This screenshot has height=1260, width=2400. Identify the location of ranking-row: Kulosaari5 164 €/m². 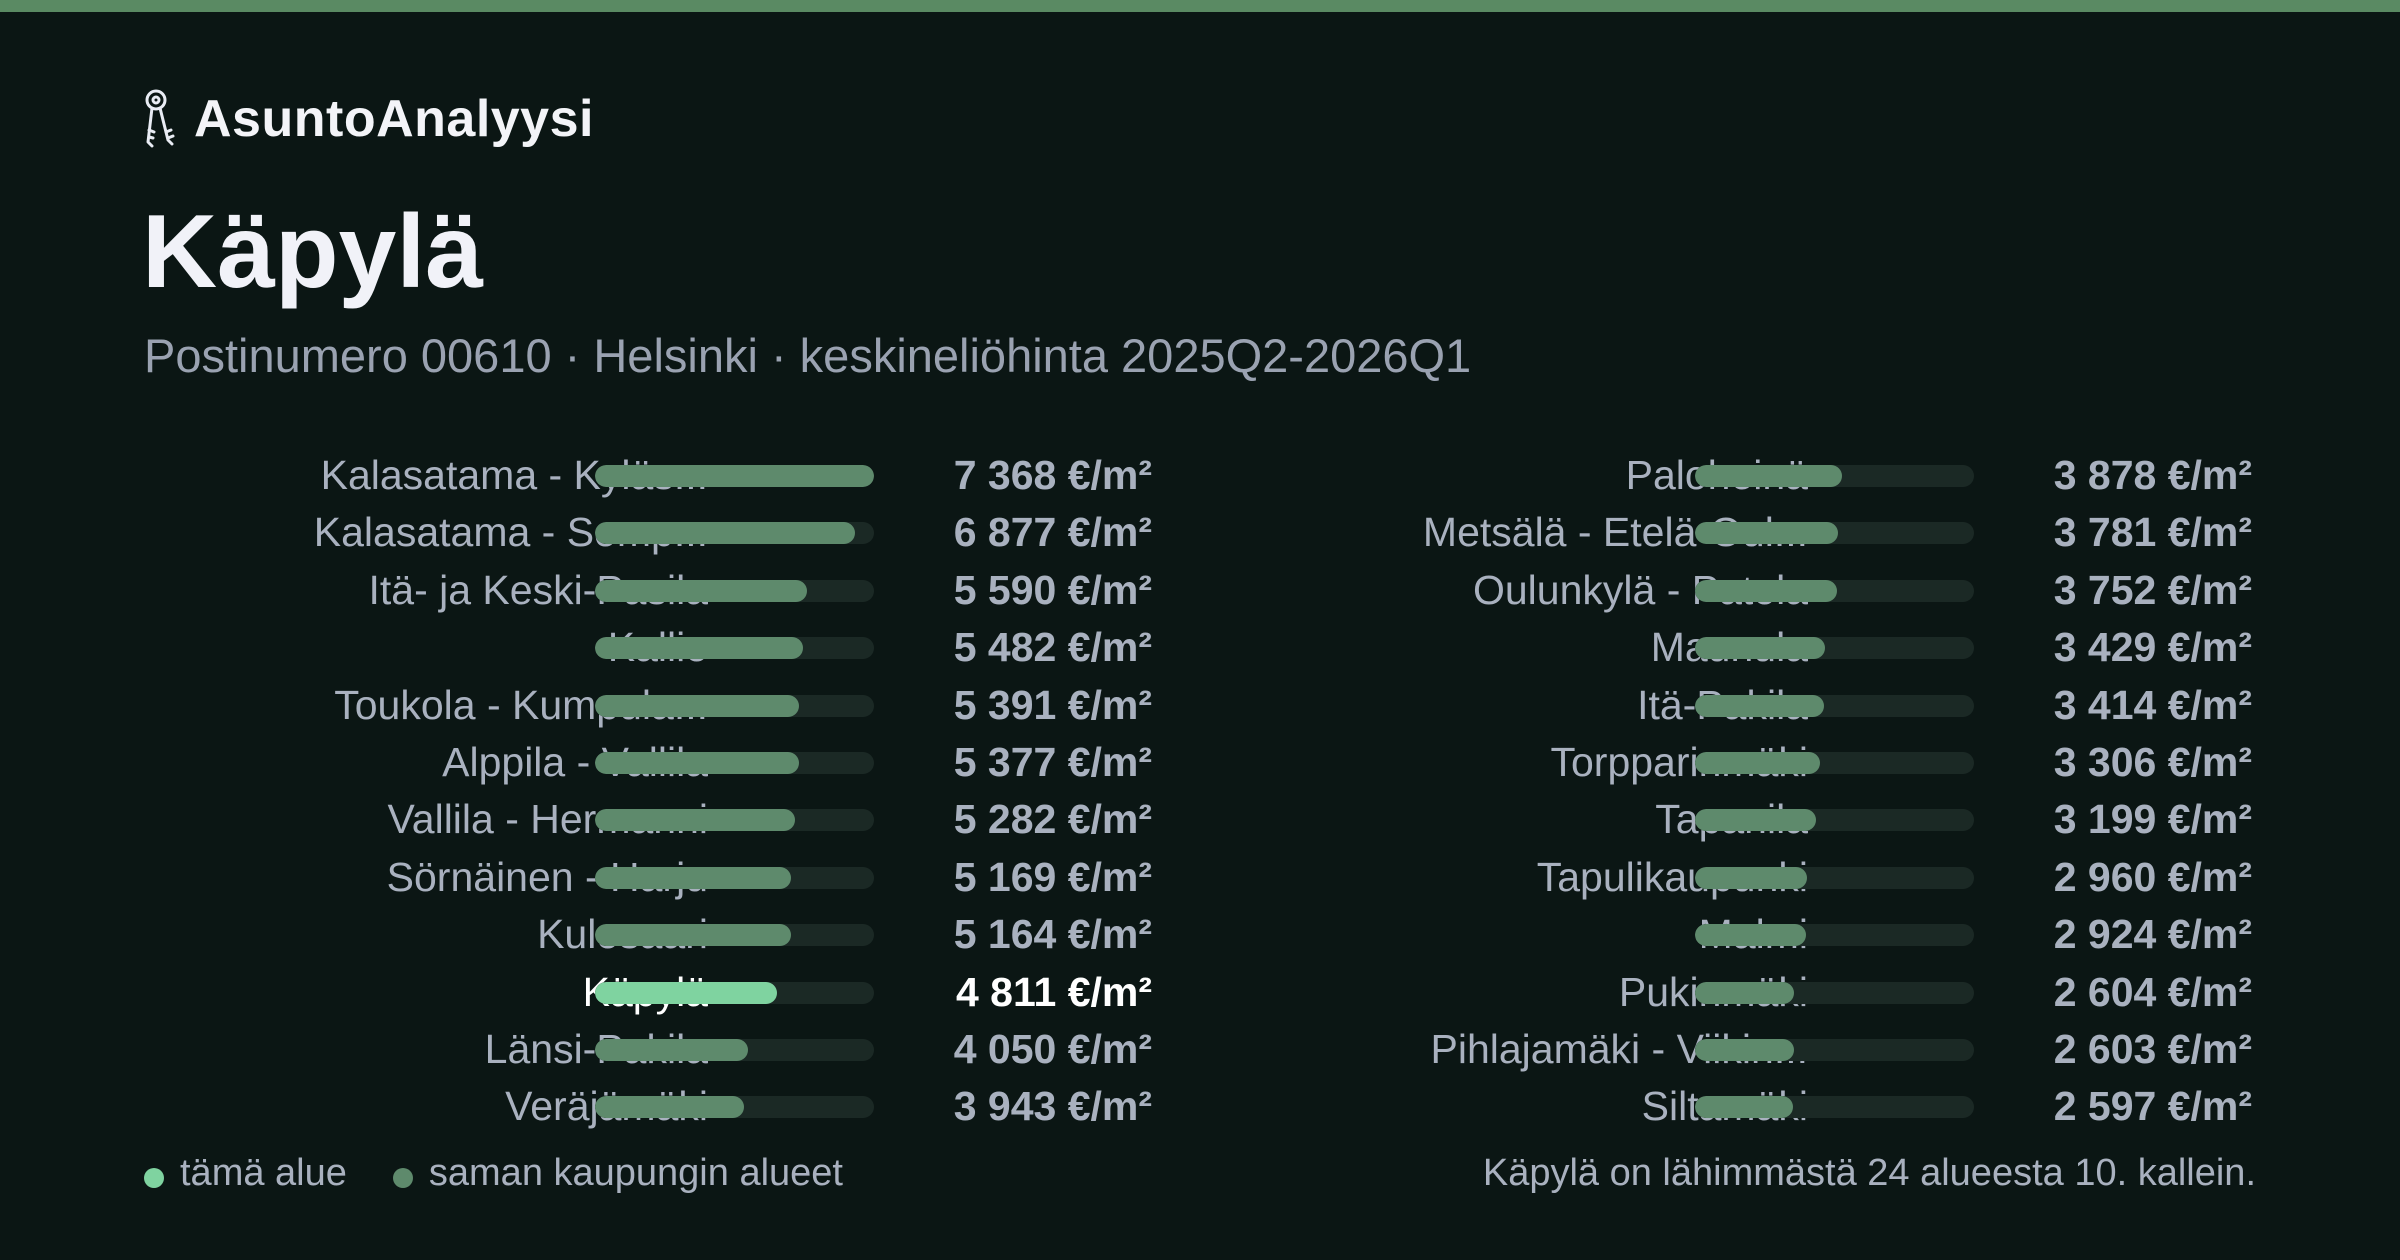
(650, 934).